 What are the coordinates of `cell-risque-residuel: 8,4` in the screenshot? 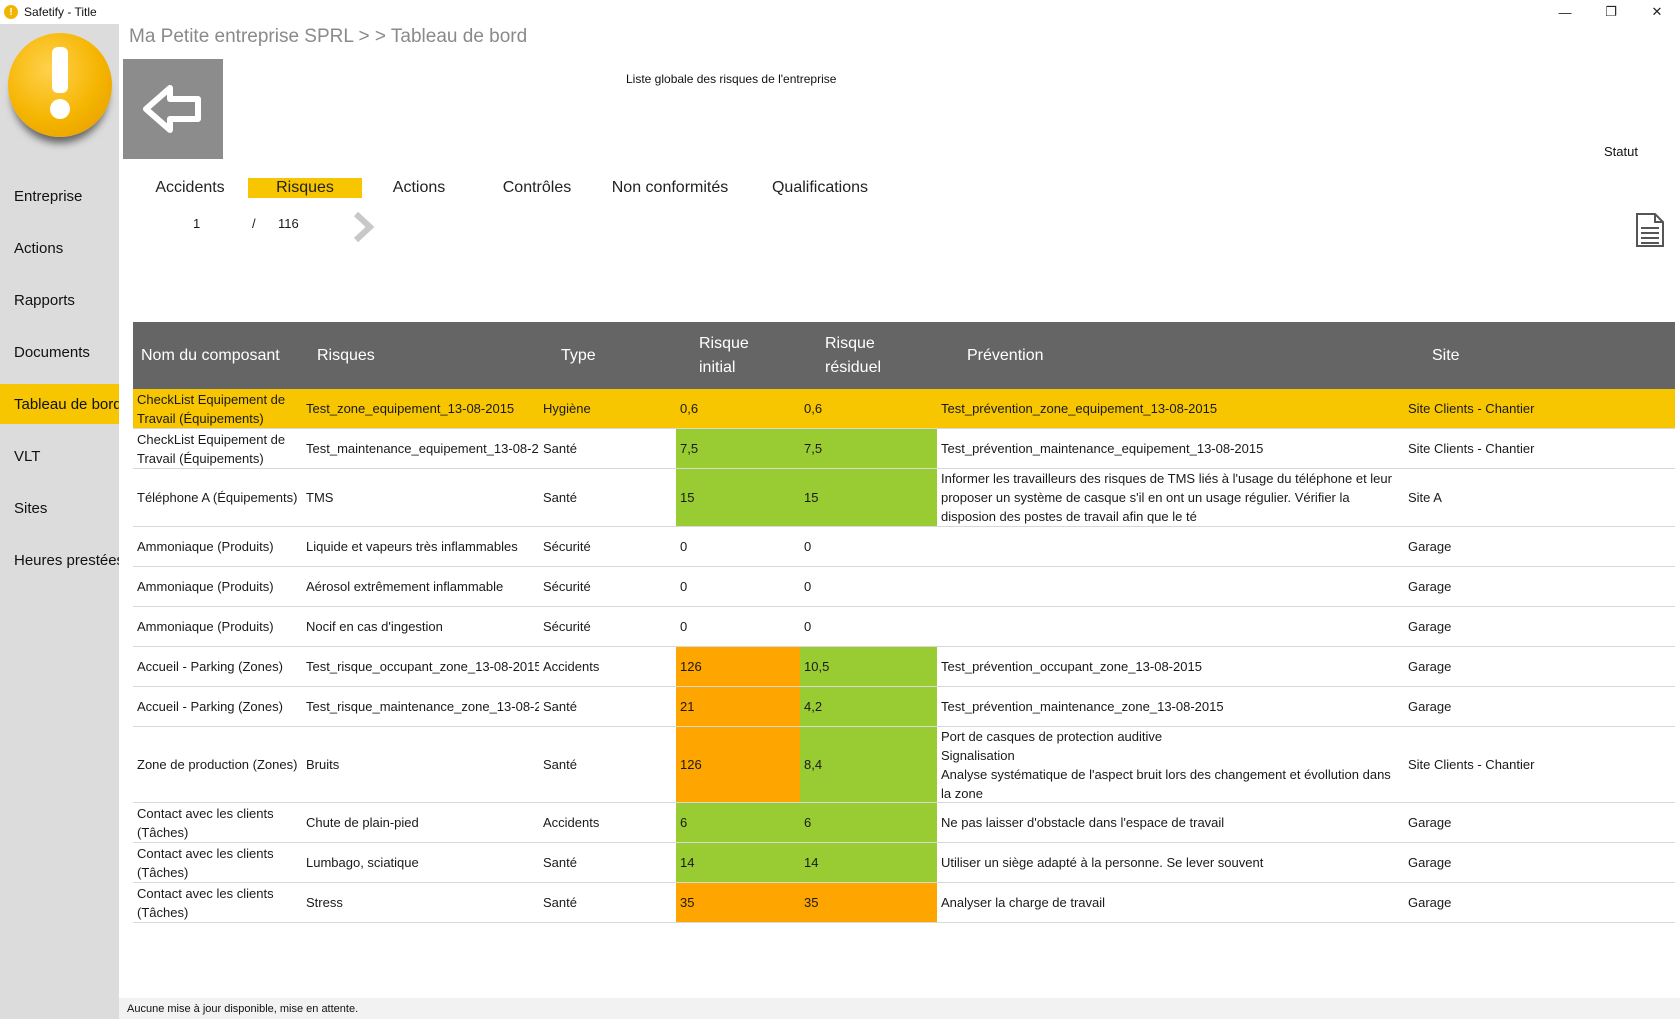 It's located at (868, 764).